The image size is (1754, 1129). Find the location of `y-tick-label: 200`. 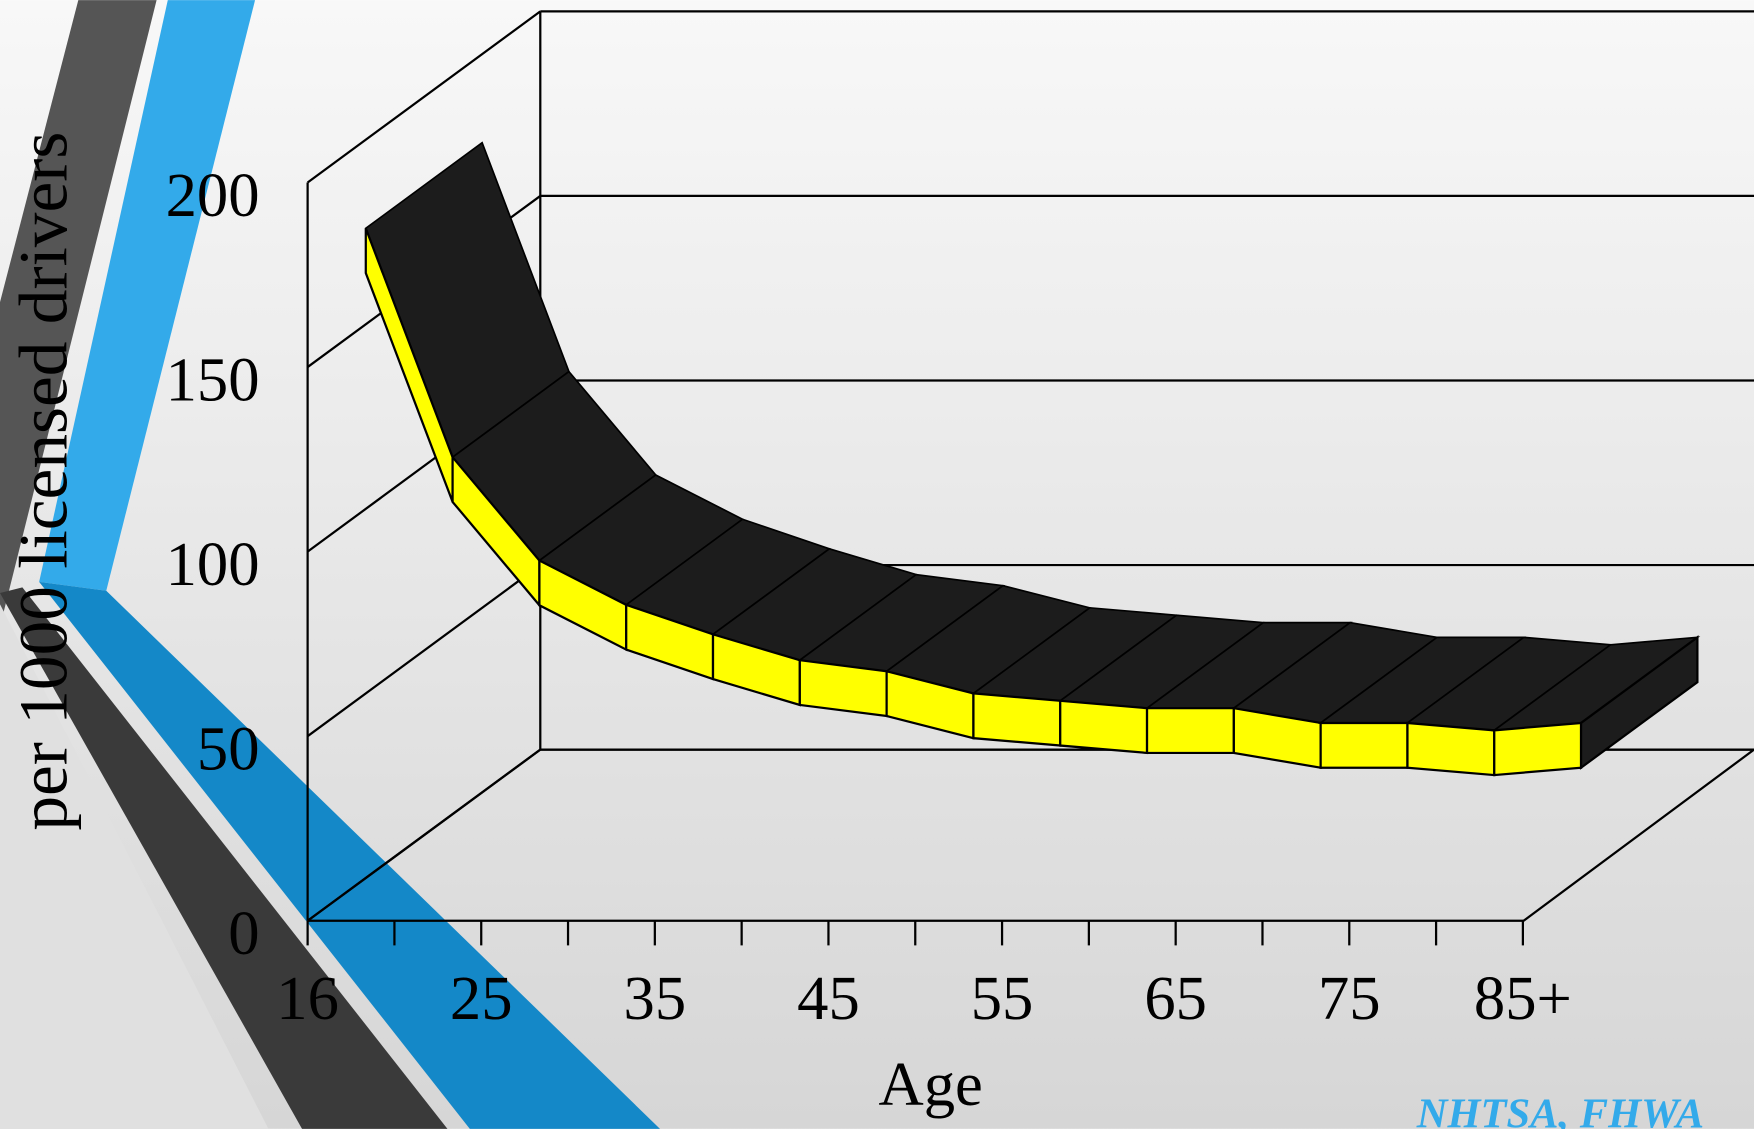

y-tick-label: 200 is located at coordinates (213, 195).